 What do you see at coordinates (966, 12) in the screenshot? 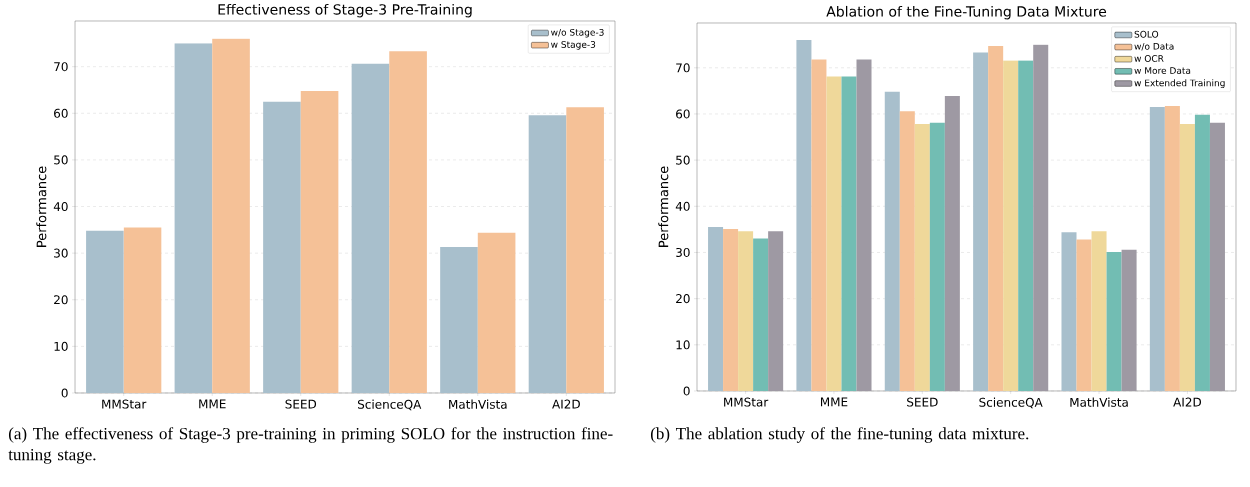
I see `chart-title: Ablation of the Fine-Tuning Data Mixture` at bounding box center [966, 12].